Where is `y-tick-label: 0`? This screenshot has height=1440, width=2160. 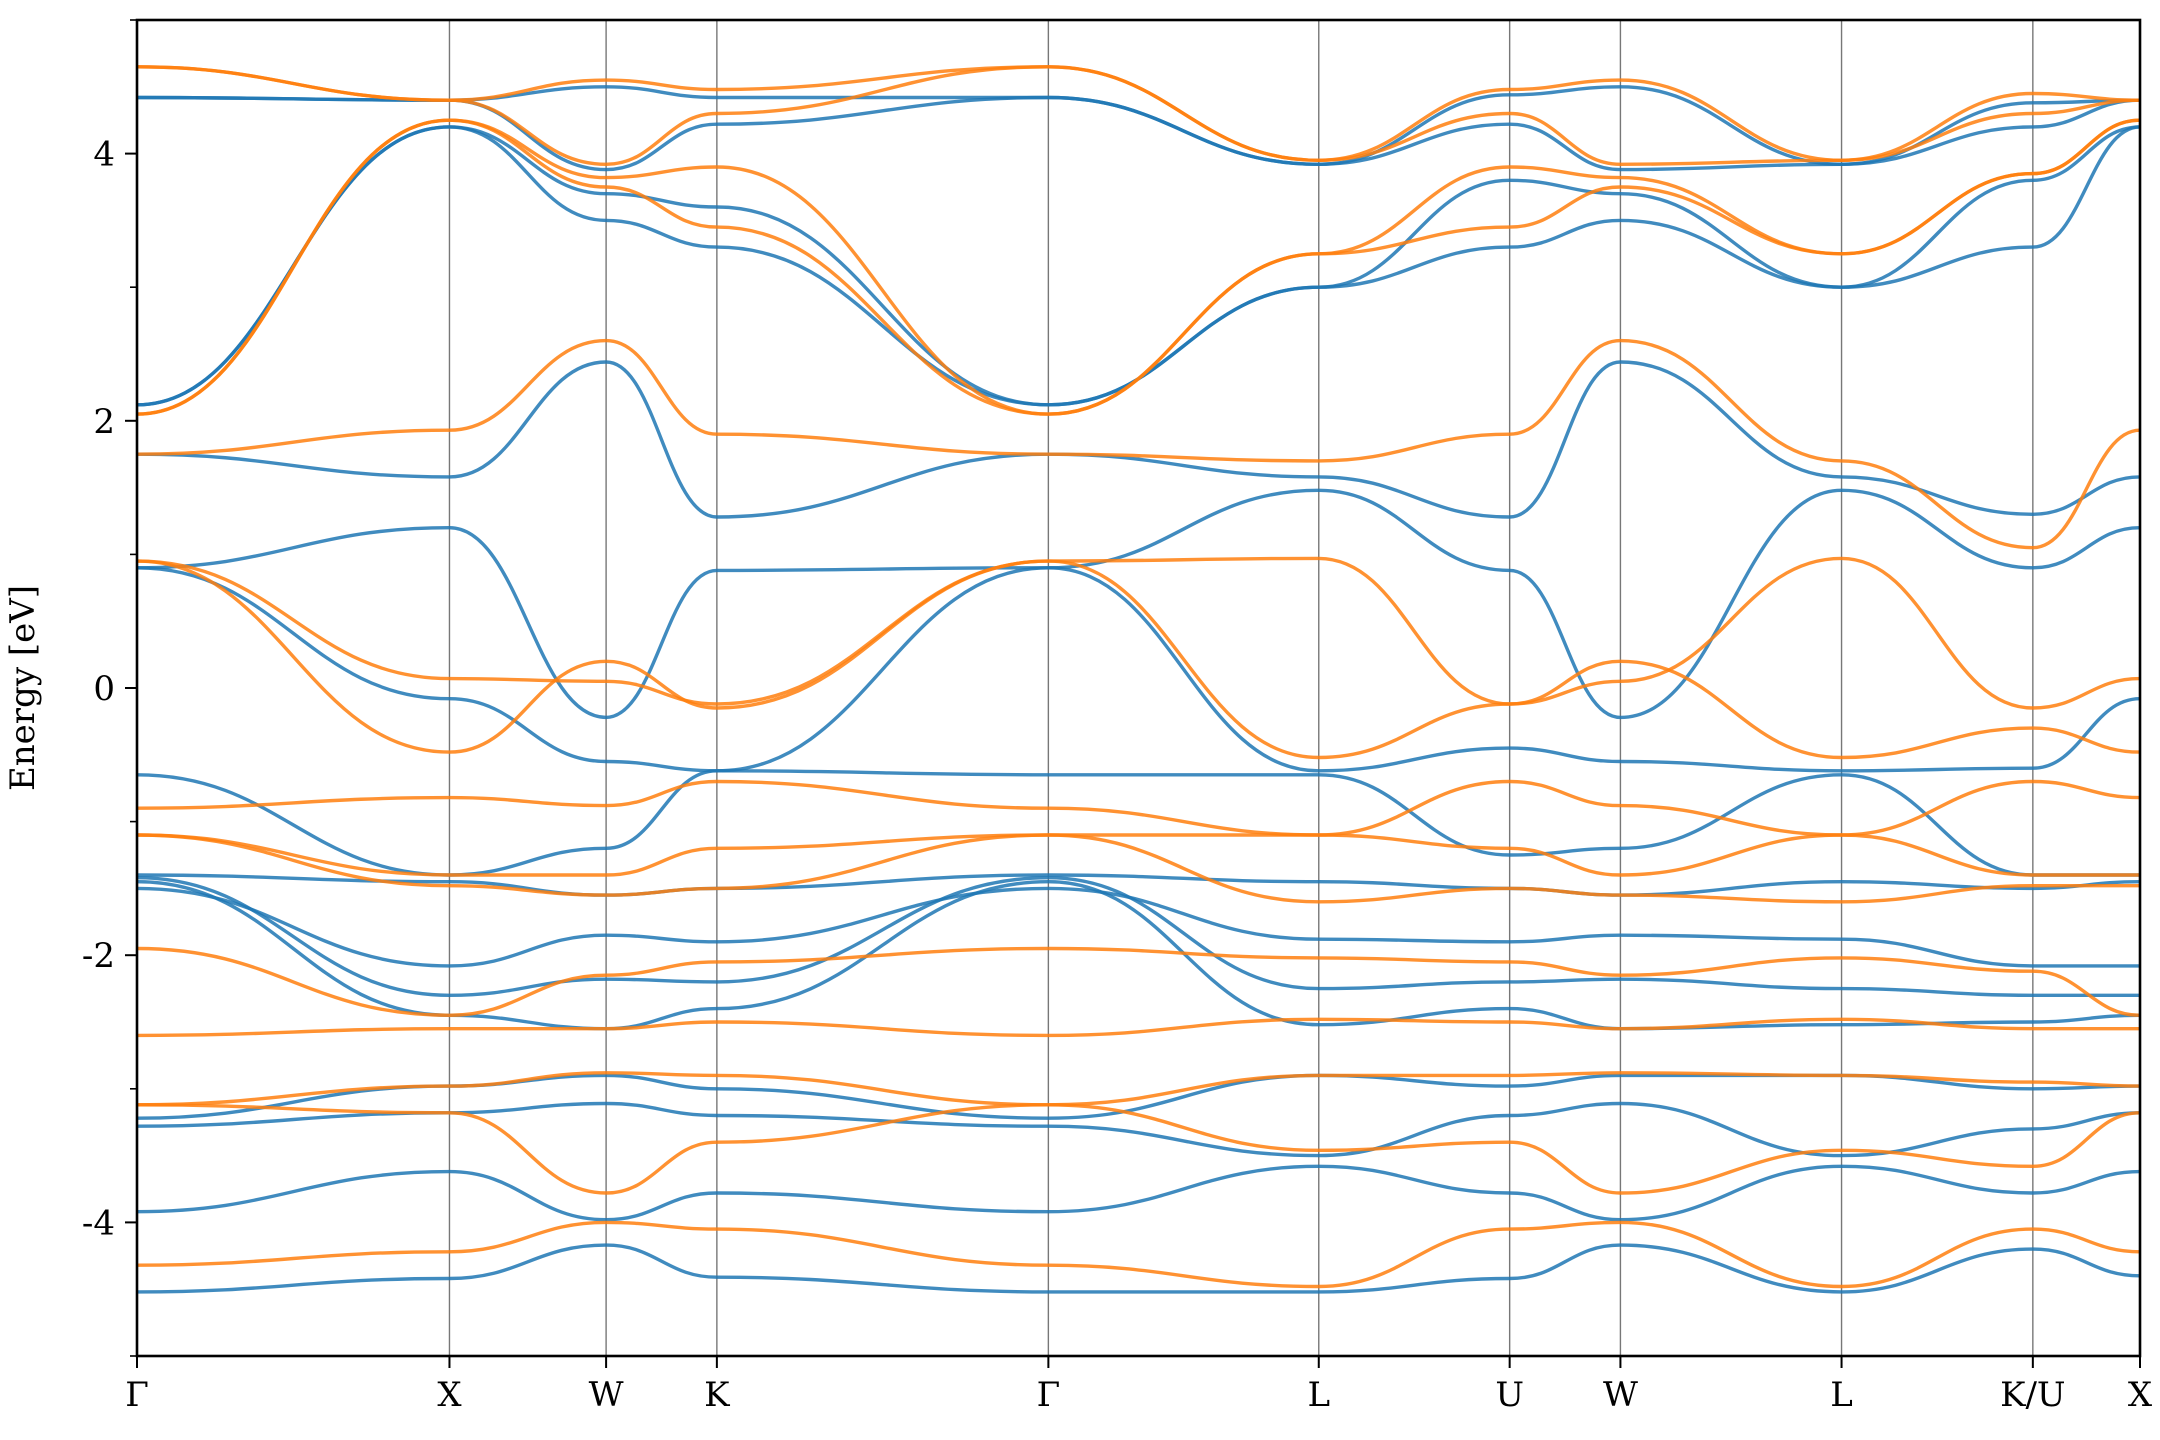 y-tick-label: 0 is located at coordinates (104, 689).